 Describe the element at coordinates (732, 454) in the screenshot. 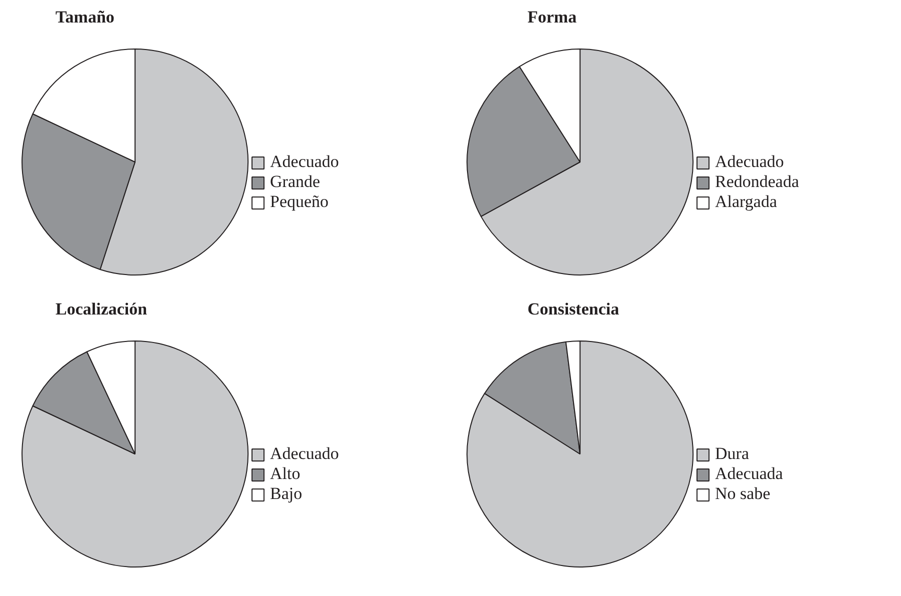

I see `legend-label: Dura` at that location.